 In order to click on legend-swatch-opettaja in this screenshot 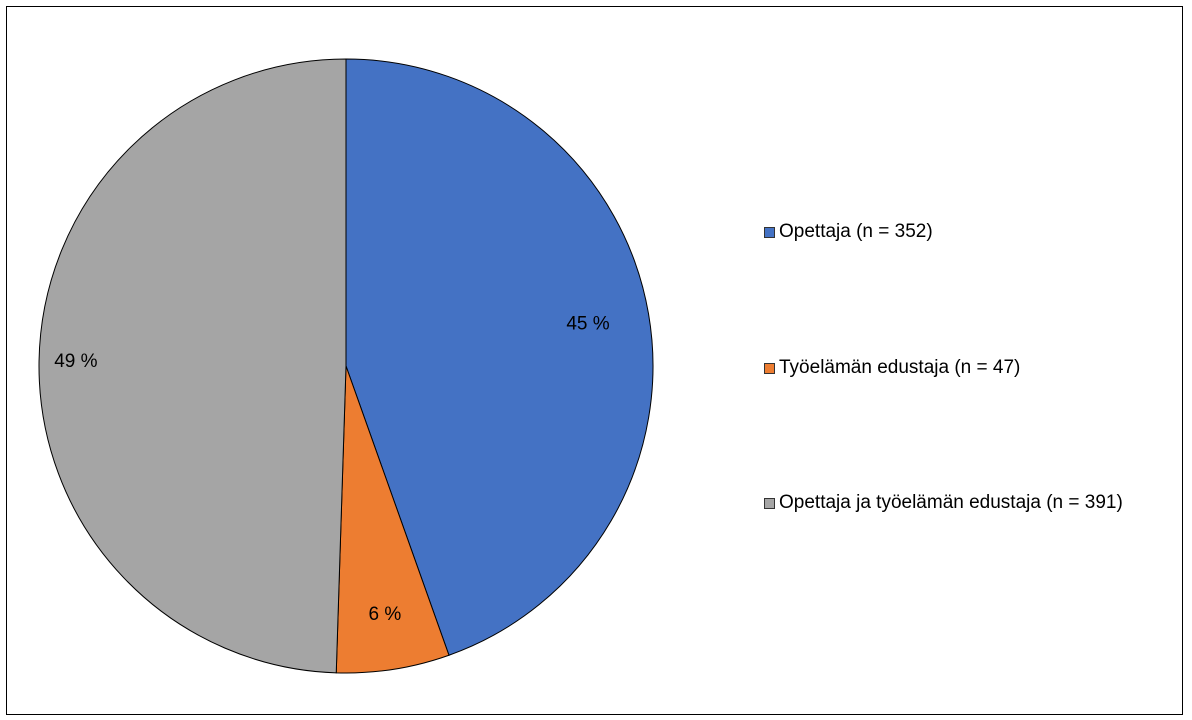, I will do `click(769, 232)`.